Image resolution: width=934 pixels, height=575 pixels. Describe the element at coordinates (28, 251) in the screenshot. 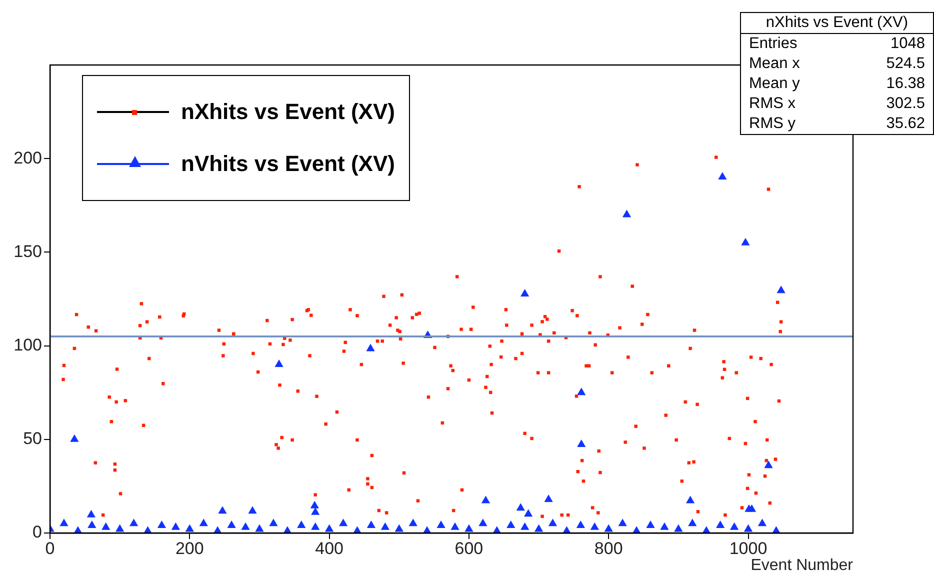

I see `y-tick-label: 150` at that location.